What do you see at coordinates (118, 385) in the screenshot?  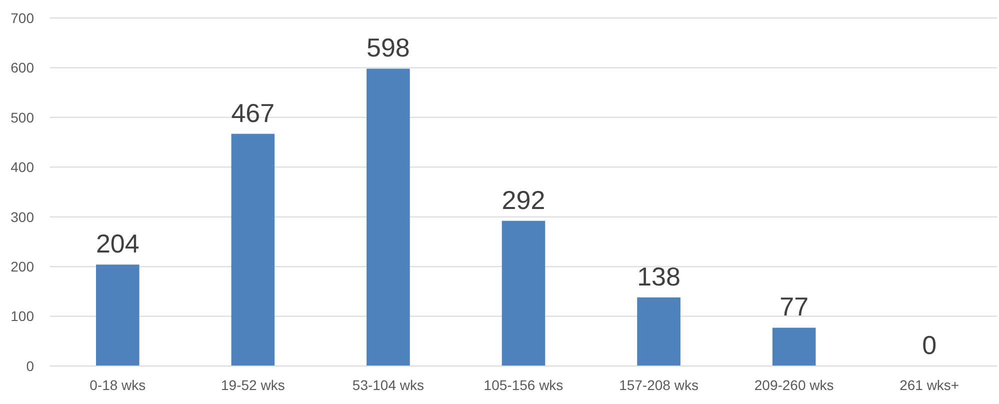 I see `x-tick-label: 0-18 wks` at bounding box center [118, 385].